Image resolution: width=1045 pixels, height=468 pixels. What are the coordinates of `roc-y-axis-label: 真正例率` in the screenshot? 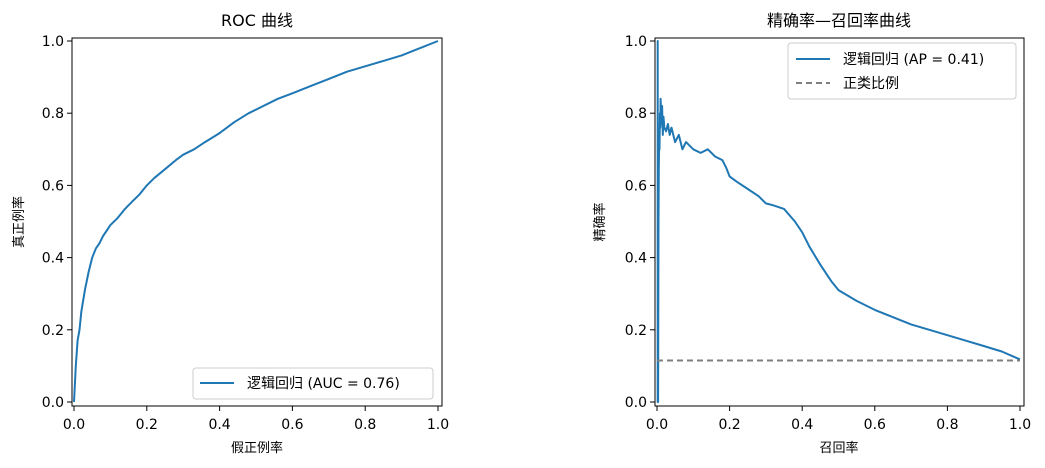 It's located at (19, 222).